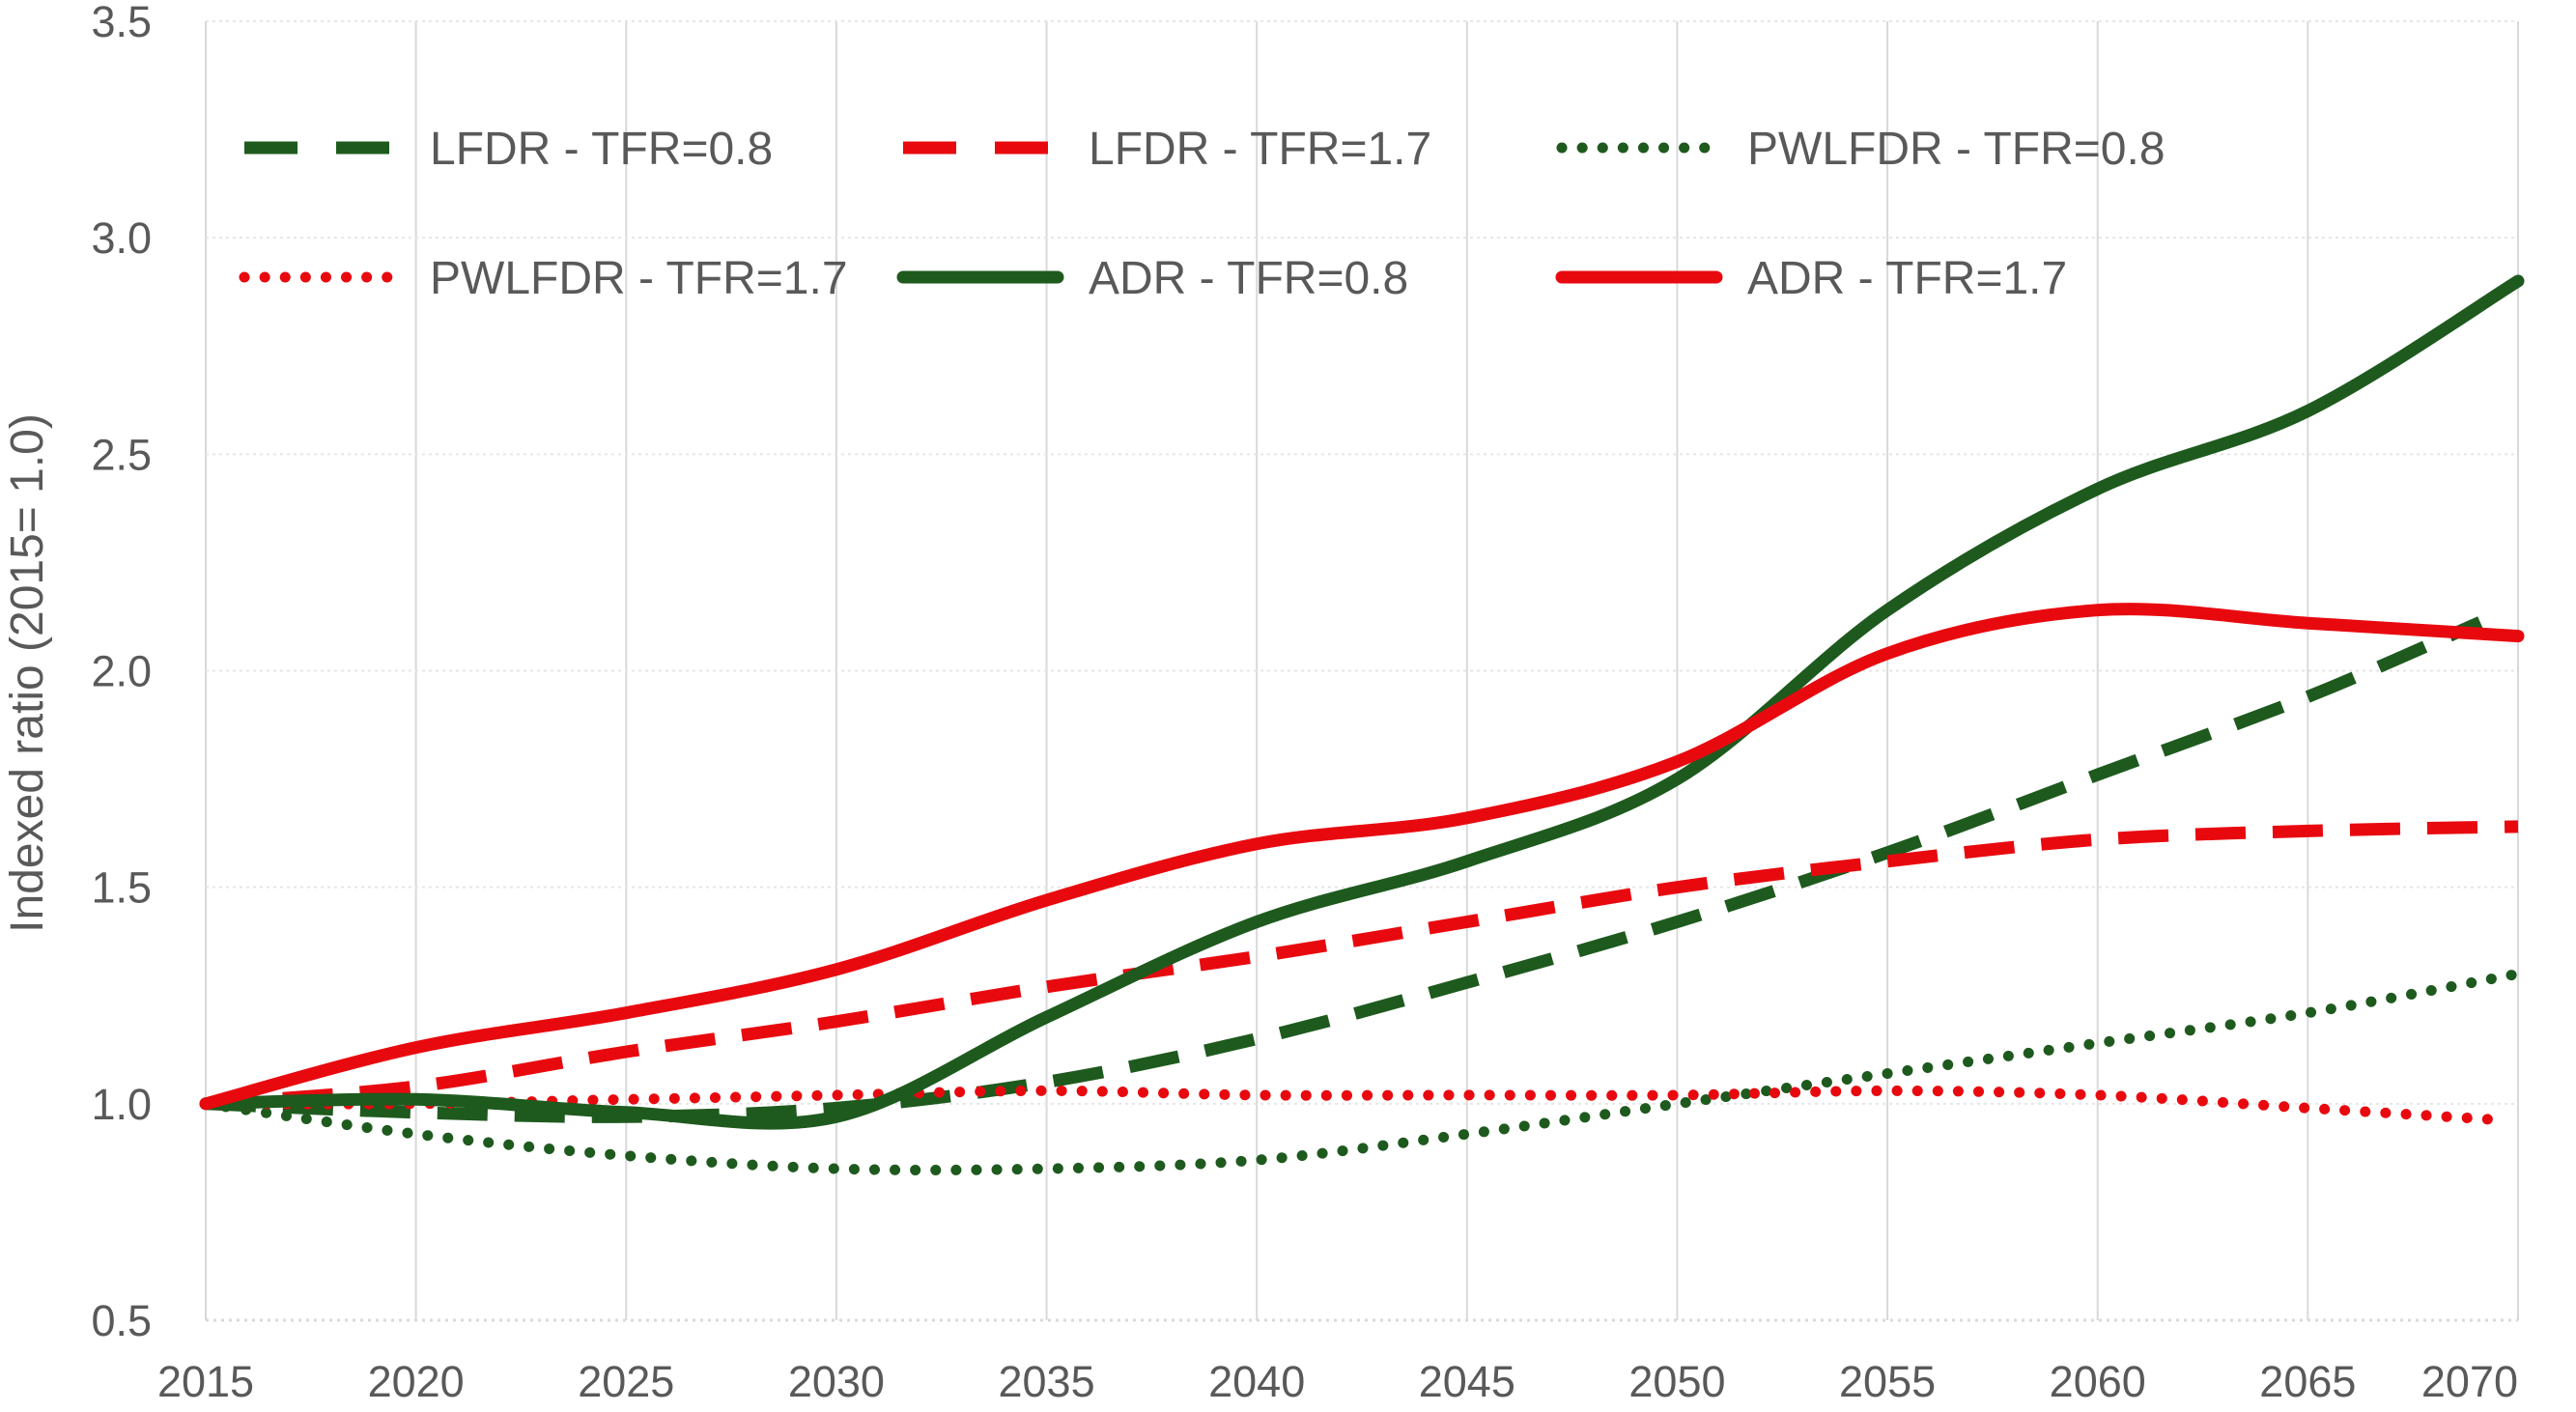 Image resolution: width=2576 pixels, height=1412 pixels. What do you see at coordinates (2307, 1381) in the screenshot?
I see `x-tick-label: 2065` at bounding box center [2307, 1381].